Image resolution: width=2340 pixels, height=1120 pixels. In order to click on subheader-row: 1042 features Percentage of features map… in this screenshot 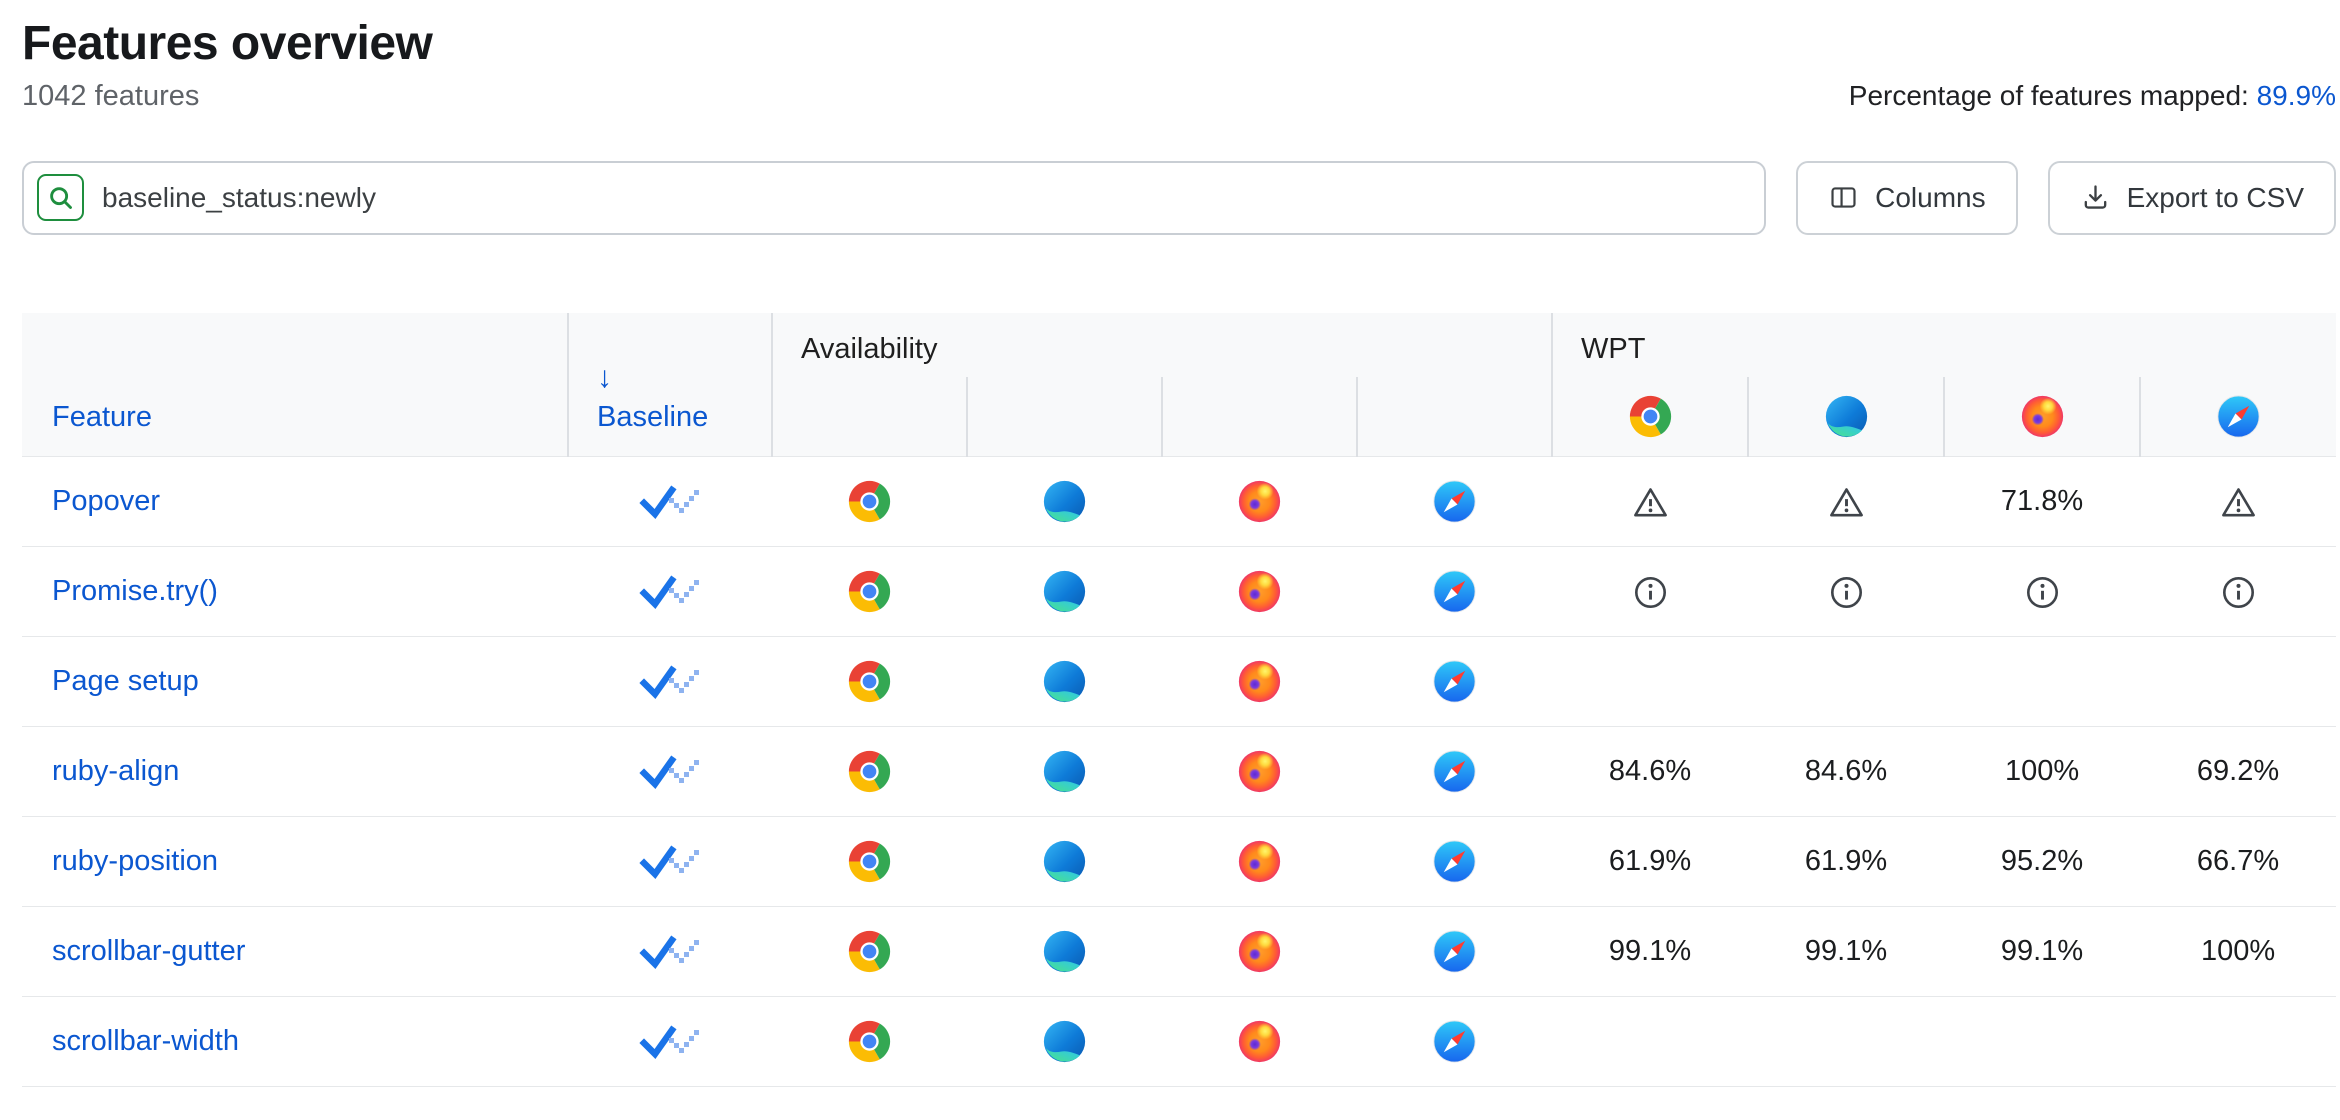, I will do `click(1179, 96)`.